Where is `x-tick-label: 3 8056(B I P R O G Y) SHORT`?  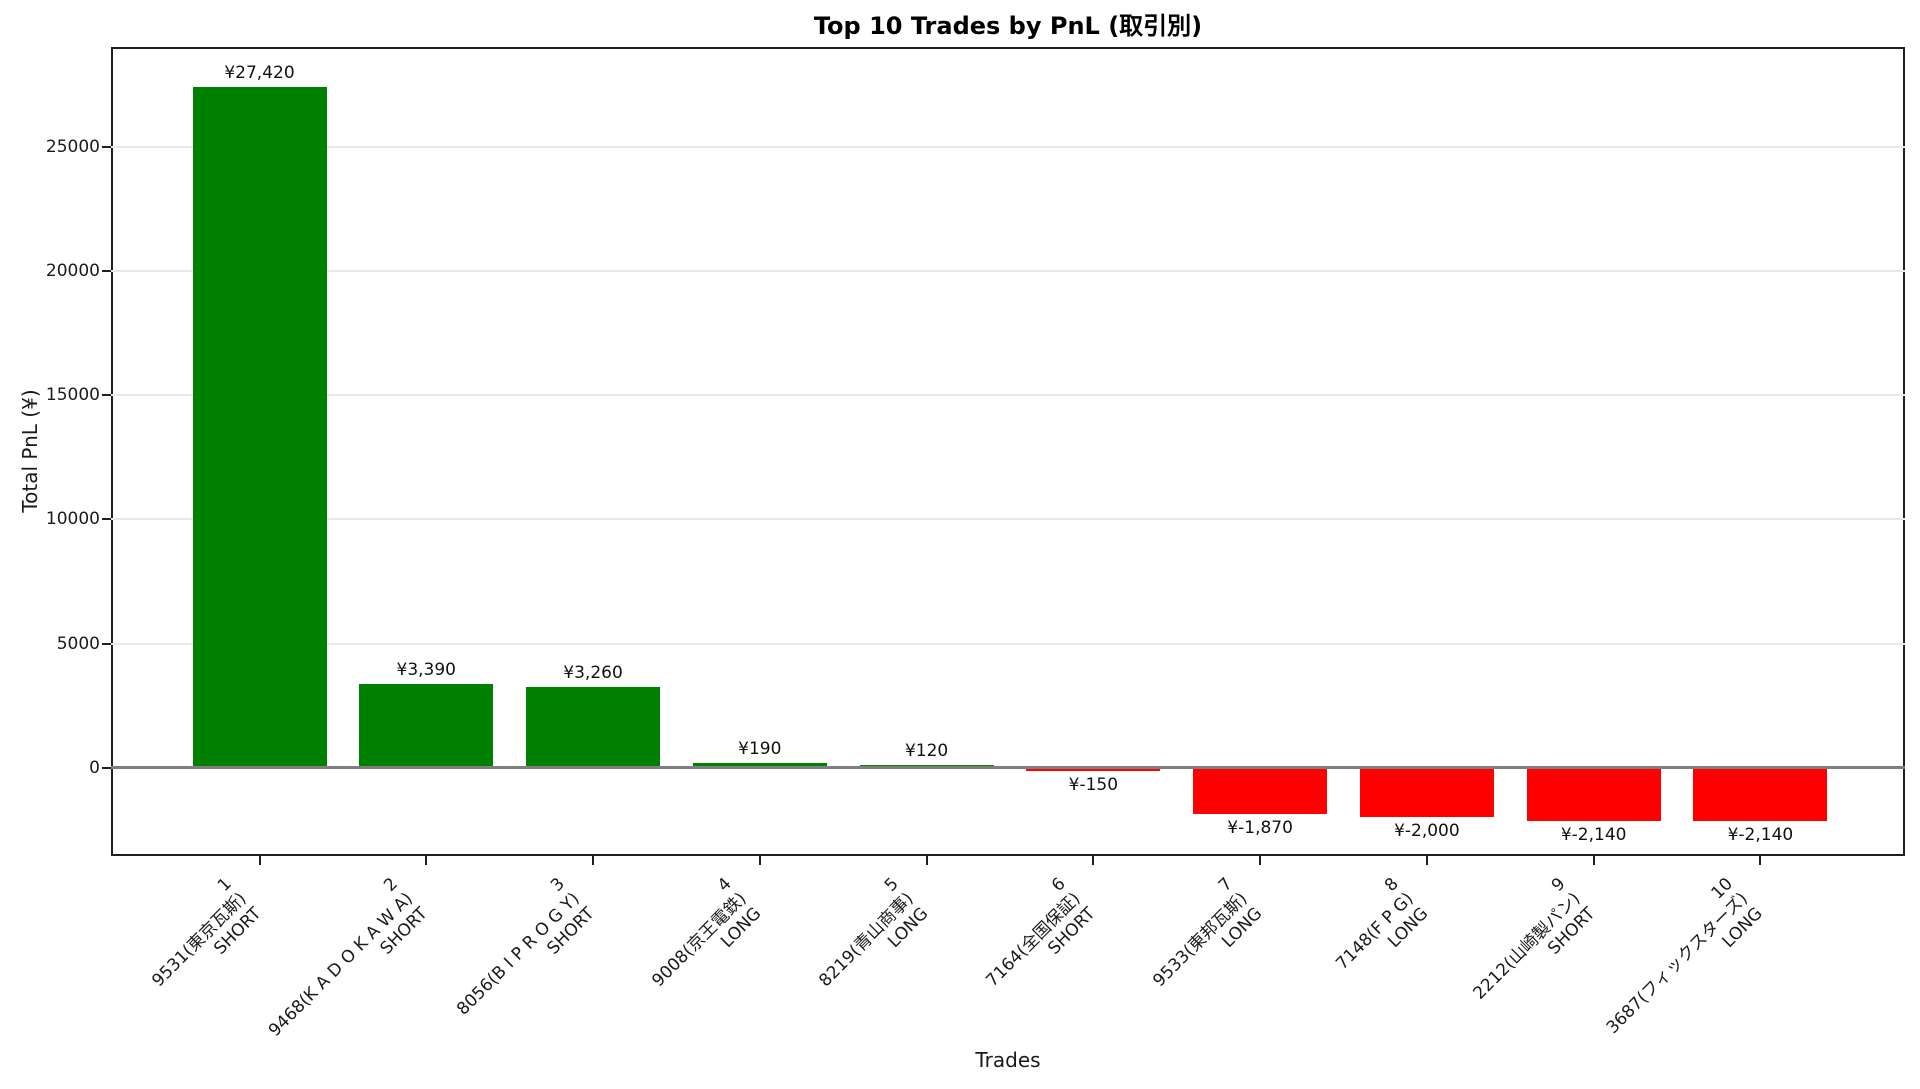
x-tick-label: 3 8056(B I P R O G Y) SHORT is located at coordinates (526, 947).